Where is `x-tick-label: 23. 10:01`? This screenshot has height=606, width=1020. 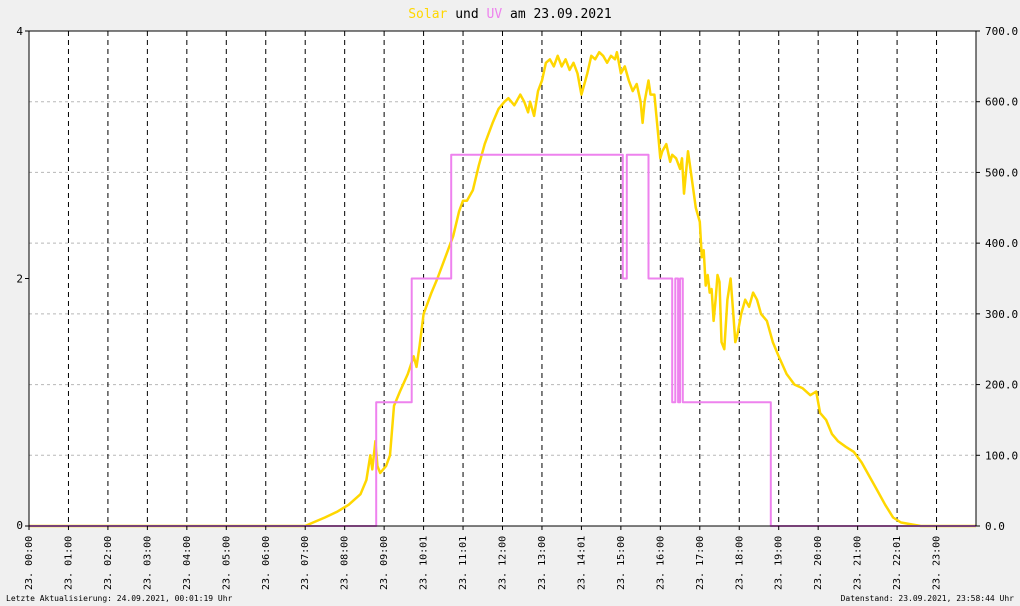
x-tick-label: 23. 10:01 is located at coordinates (424, 563).